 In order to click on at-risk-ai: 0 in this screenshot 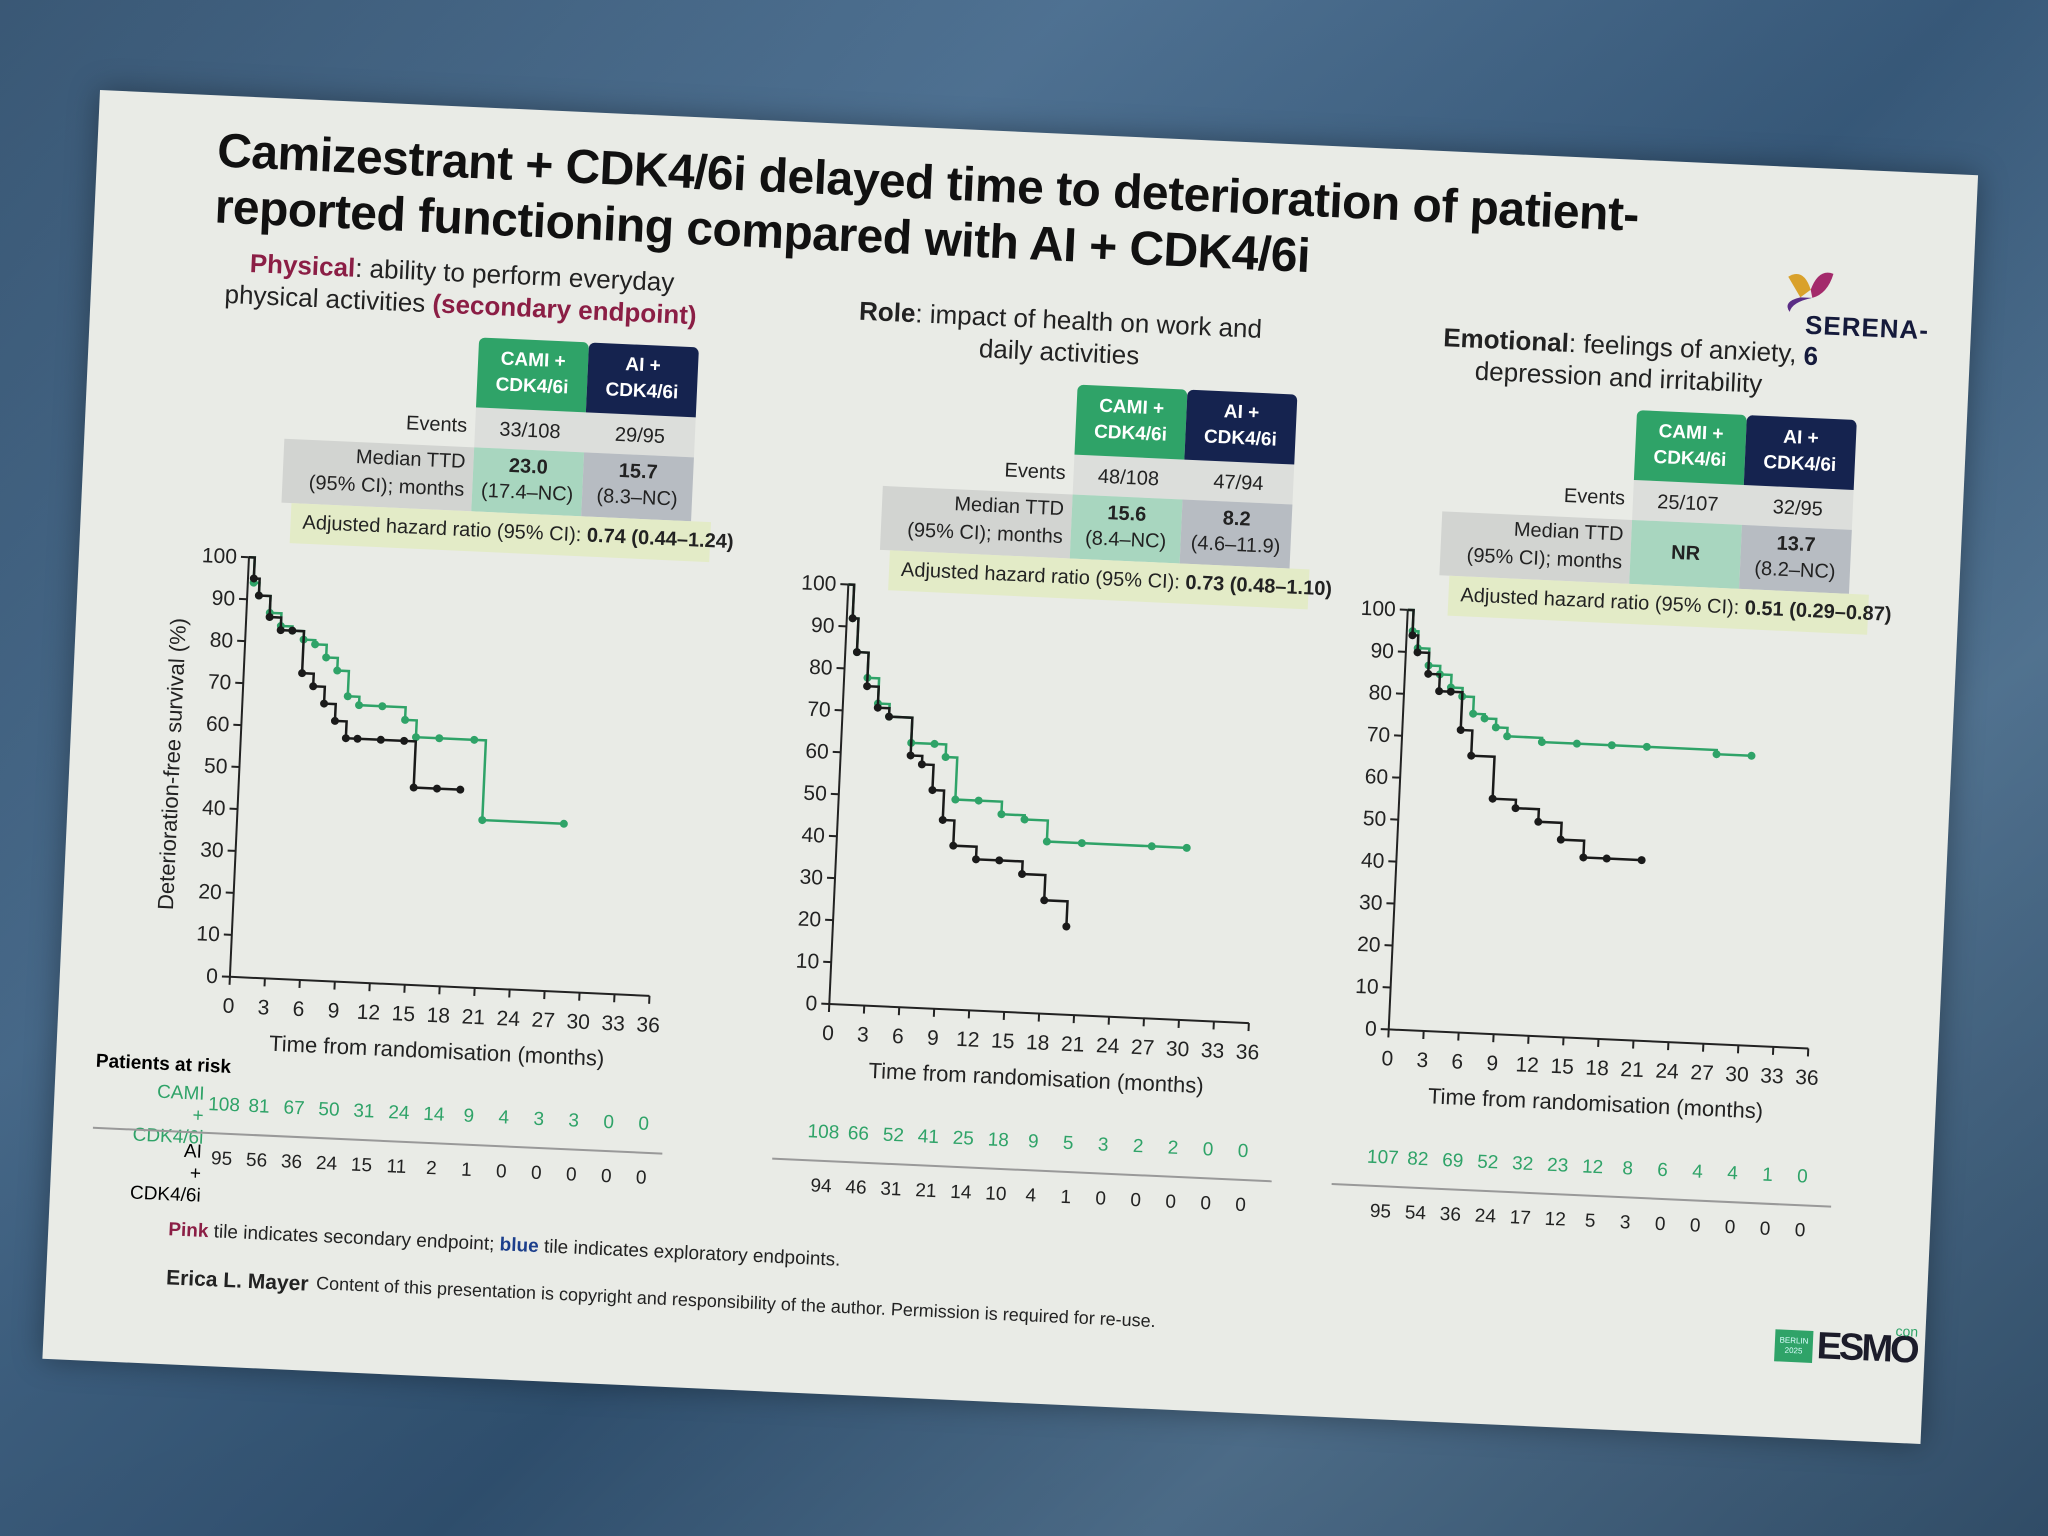, I will do `click(1800, 1231)`.